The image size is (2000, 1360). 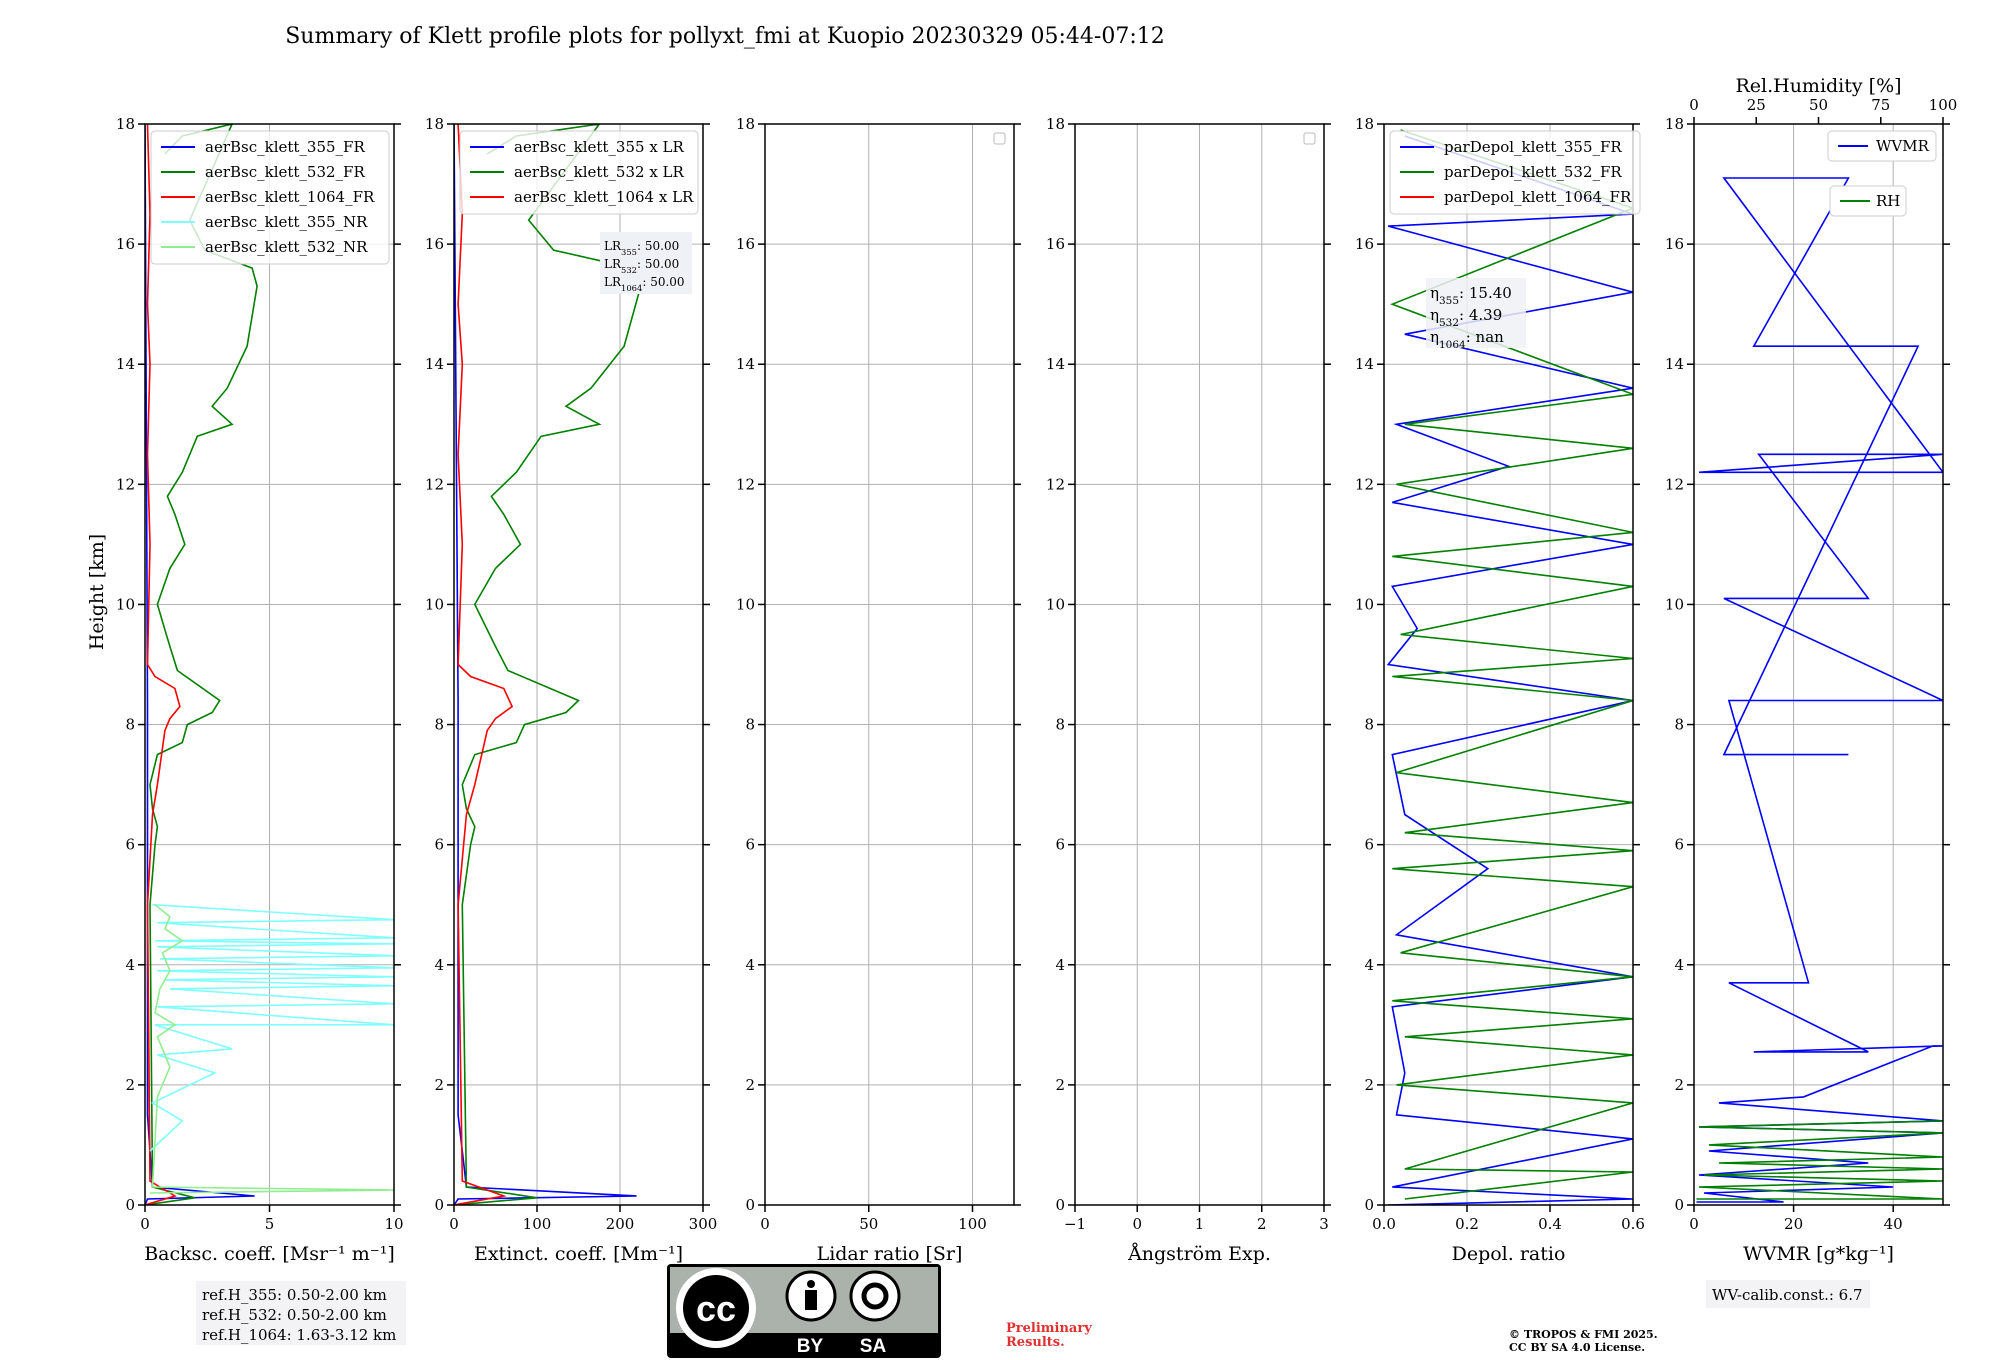 I want to click on eta-value: η1064: nan, so click(x=1467, y=339).